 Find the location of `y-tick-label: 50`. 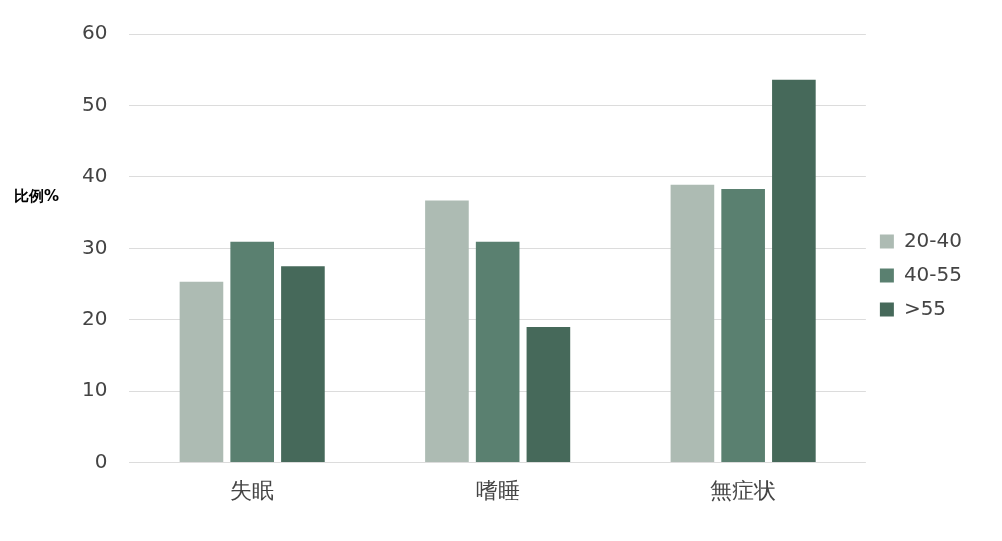

y-tick-label: 50 is located at coordinates (95, 103).